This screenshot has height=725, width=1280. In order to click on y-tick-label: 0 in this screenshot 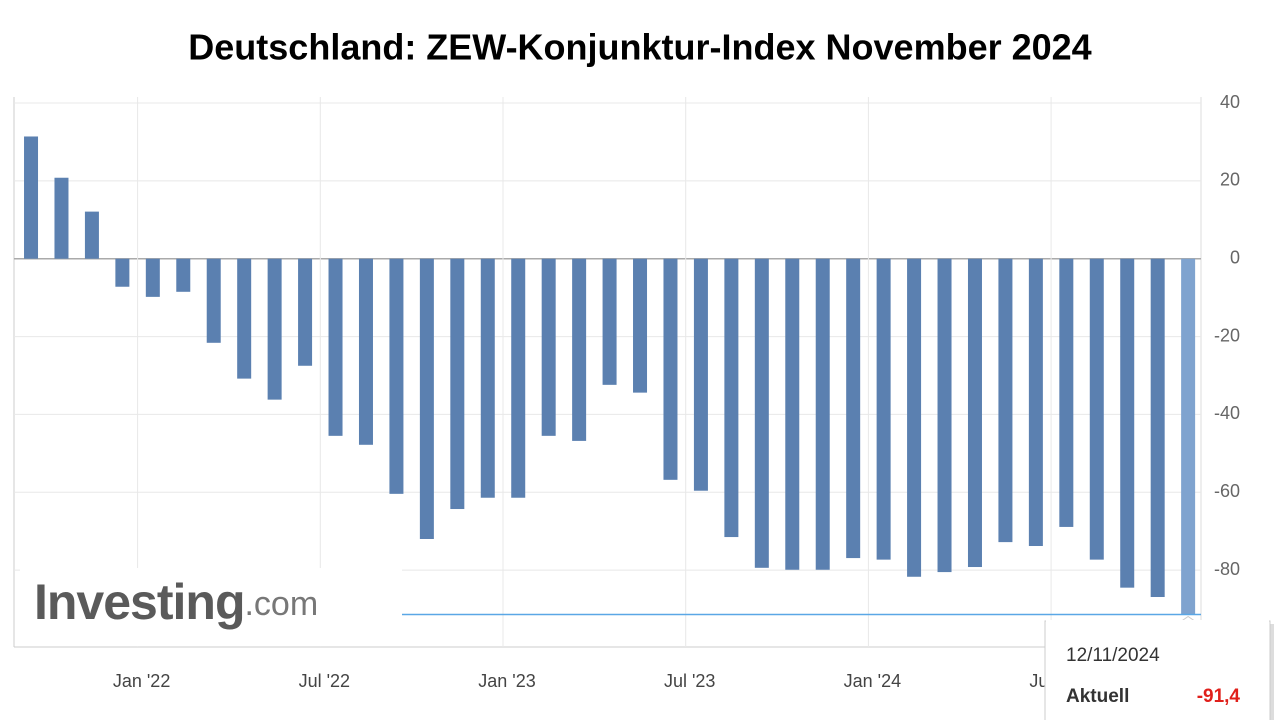, I will do `click(1235, 257)`.